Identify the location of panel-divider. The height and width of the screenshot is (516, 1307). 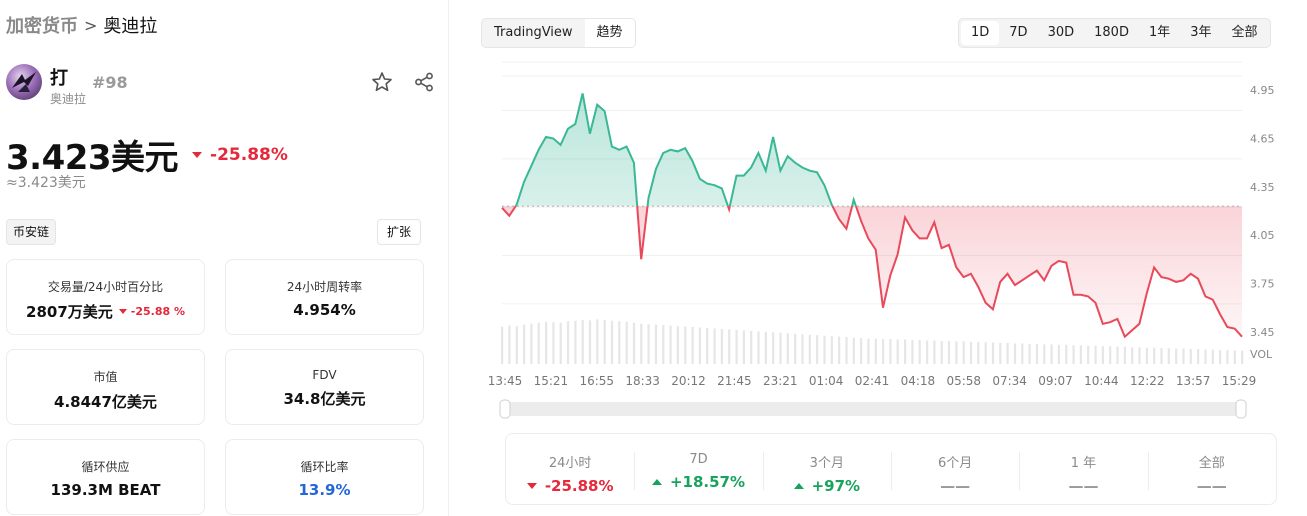
(448, 258).